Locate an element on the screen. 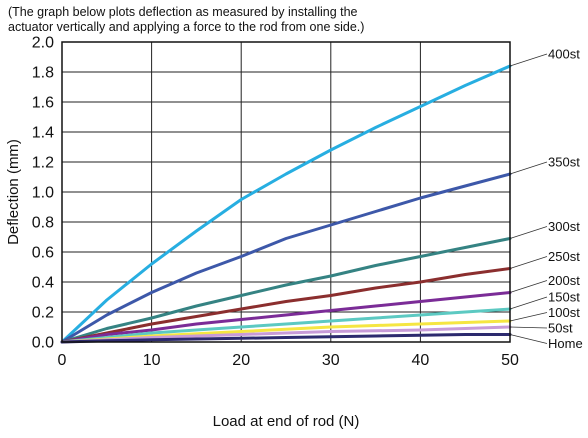 The image size is (588, 438). y-tick-label: 0.8 is located at coordinates (43, 223).